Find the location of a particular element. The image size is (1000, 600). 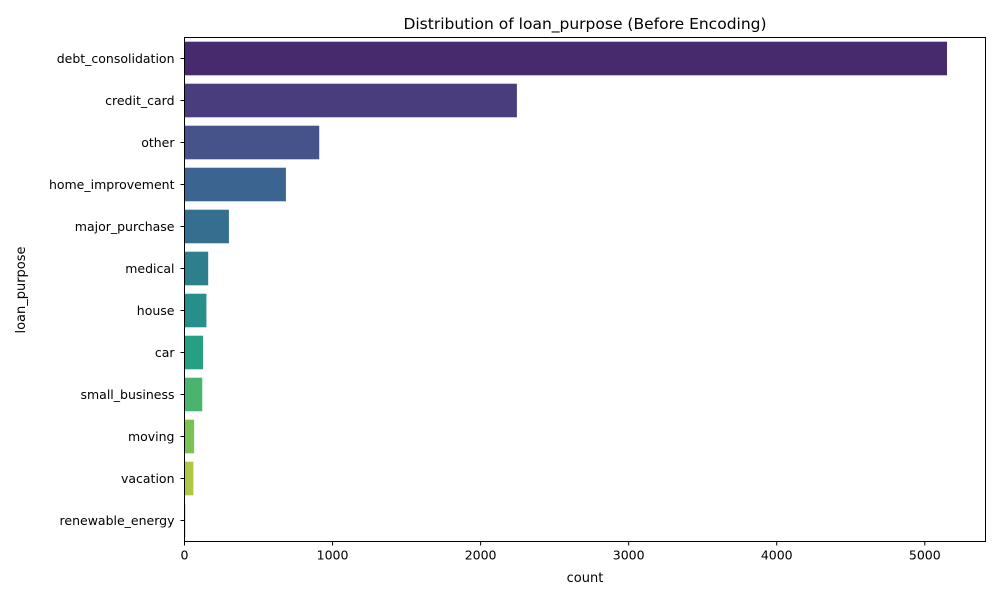

x-ticks: 0 1000 2000 3000 4000 5000 is located at coordinates (561, 552).